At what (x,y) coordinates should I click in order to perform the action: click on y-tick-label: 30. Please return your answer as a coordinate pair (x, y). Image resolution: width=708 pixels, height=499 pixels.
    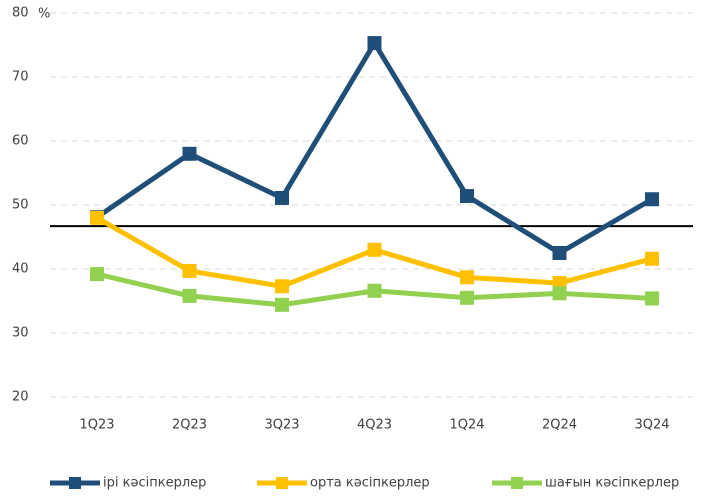
    Looking at the image, I should click on (20, 333).